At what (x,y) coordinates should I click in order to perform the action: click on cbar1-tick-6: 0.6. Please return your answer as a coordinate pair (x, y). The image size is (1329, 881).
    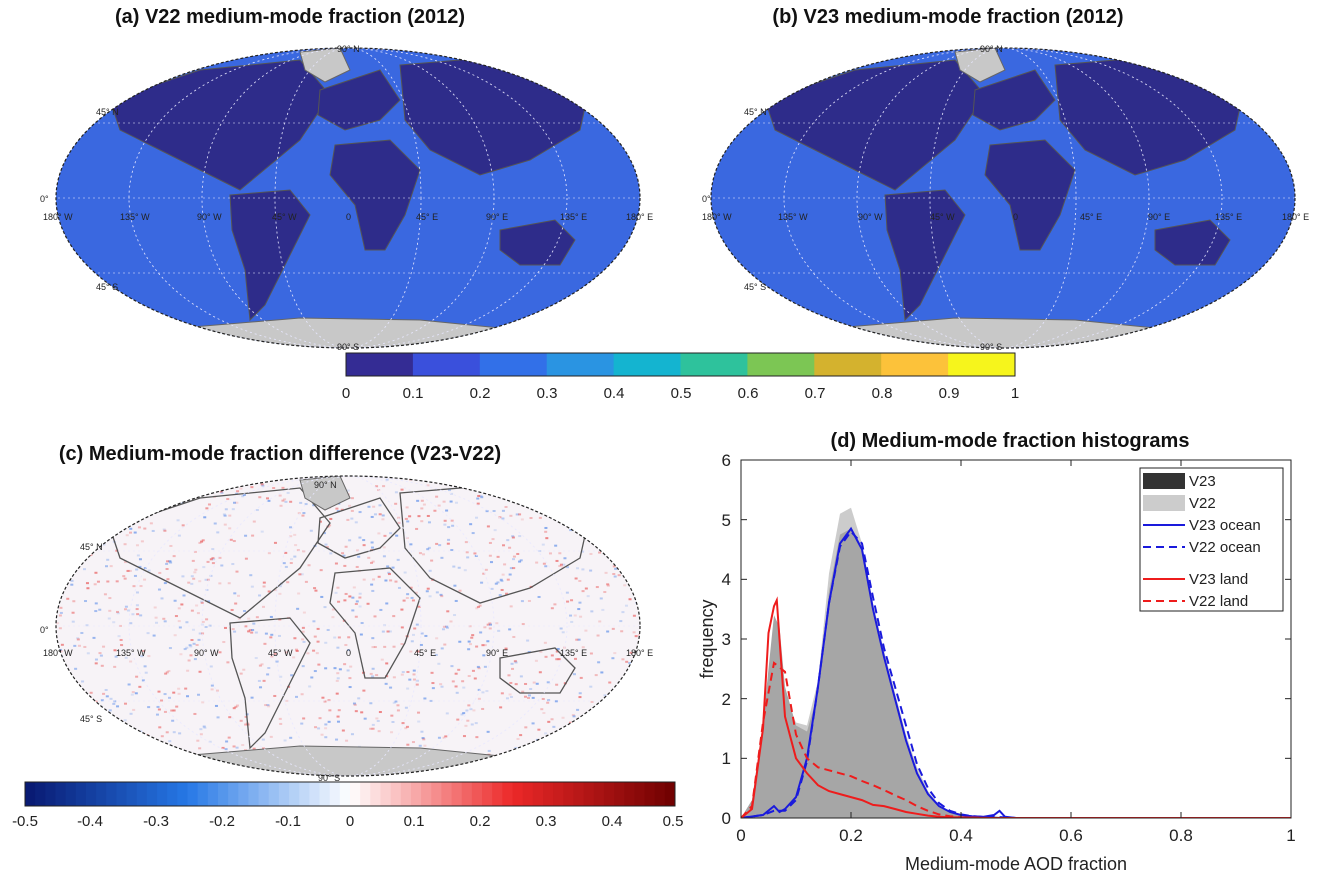
    Looking at the image, I should click on (748, 393).